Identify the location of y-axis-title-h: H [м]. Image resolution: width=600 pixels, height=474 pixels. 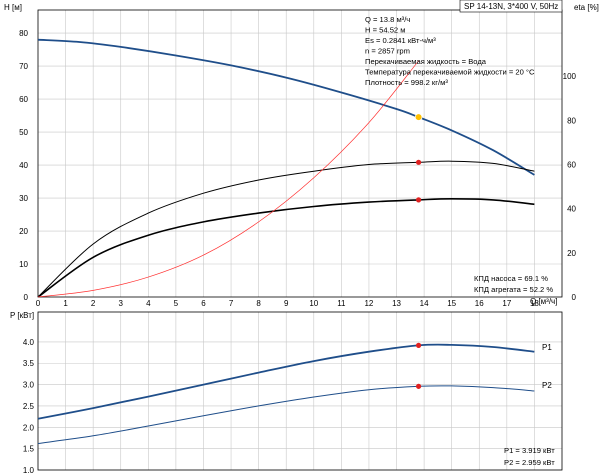
(13, 7).